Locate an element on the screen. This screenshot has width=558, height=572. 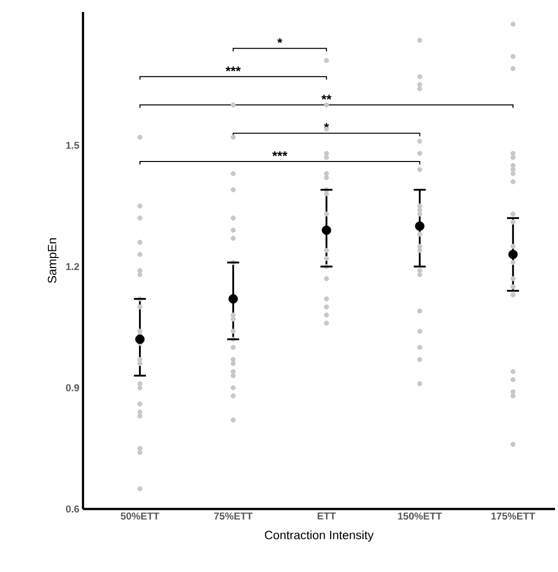
x-tick-label: 175%ETT is located at coordinates (513, 516).